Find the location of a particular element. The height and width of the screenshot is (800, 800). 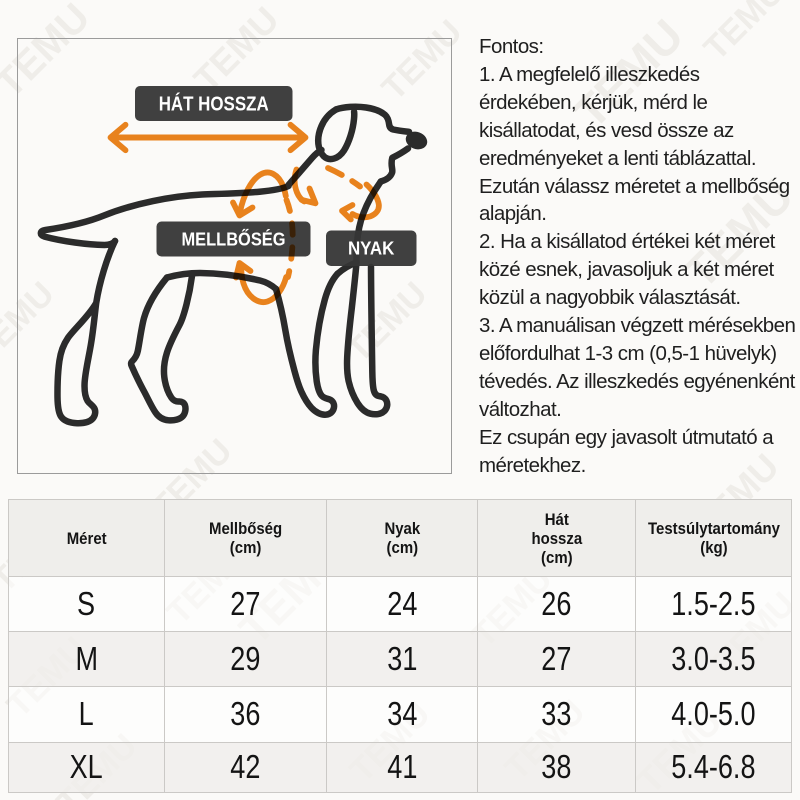

svg-text: NYAK is located at coordinates (371, 248).